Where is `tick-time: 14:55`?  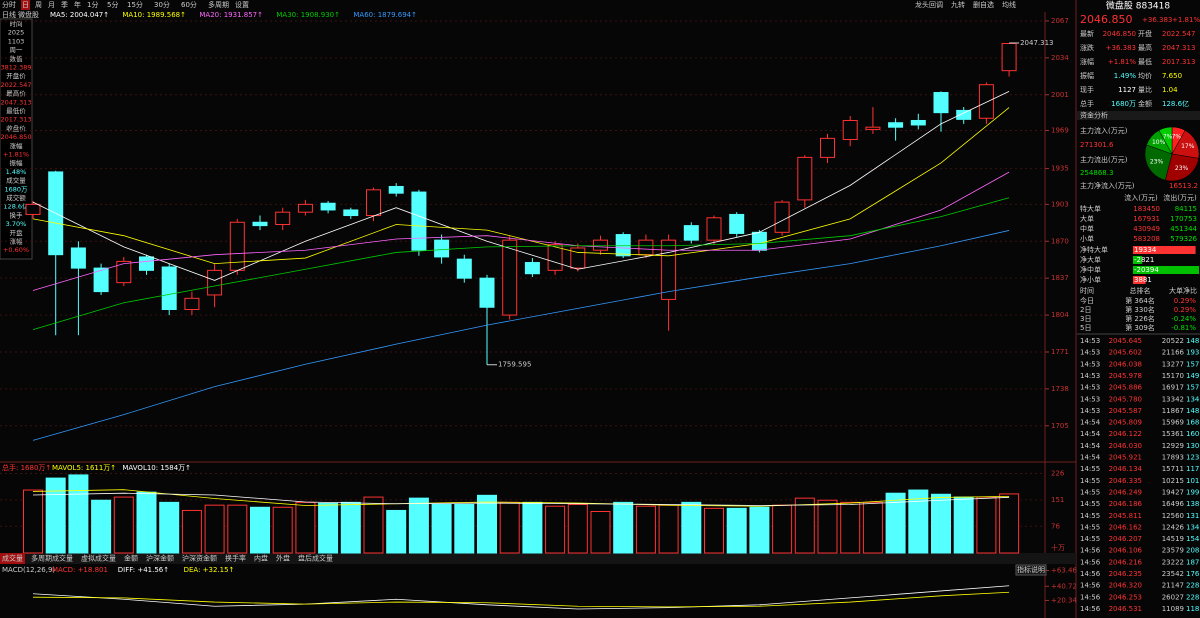 tick-time: 14:55 is located at coordinates (1090, 469).